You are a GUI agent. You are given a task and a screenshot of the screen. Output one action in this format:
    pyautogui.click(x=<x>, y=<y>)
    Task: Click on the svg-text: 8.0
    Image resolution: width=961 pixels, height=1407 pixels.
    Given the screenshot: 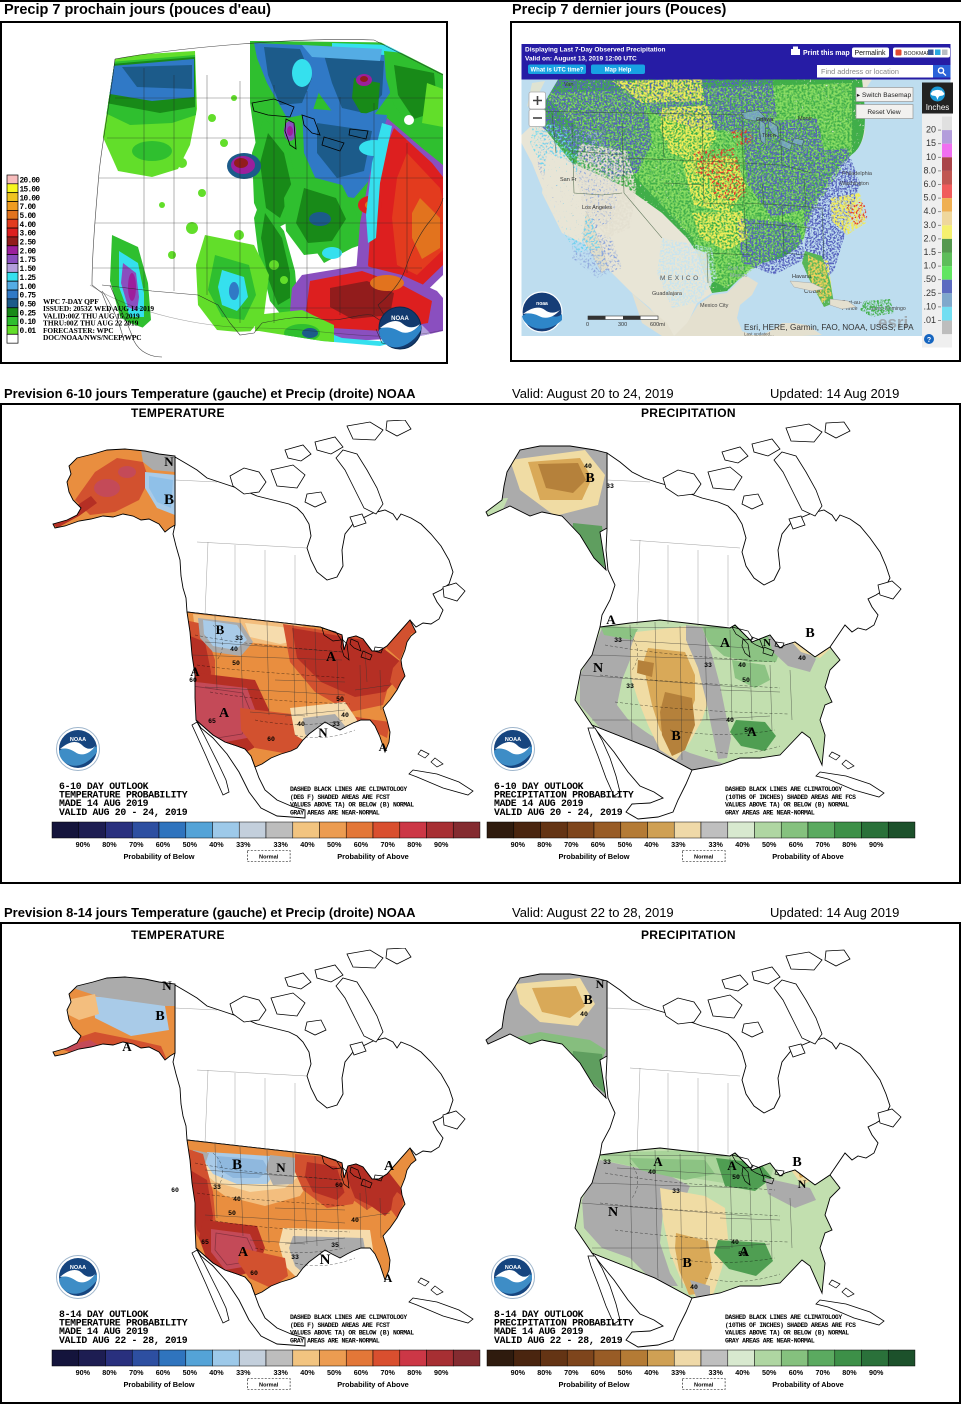 What is the action you would take?
    pyautogui.click(x=929, y=170)
    